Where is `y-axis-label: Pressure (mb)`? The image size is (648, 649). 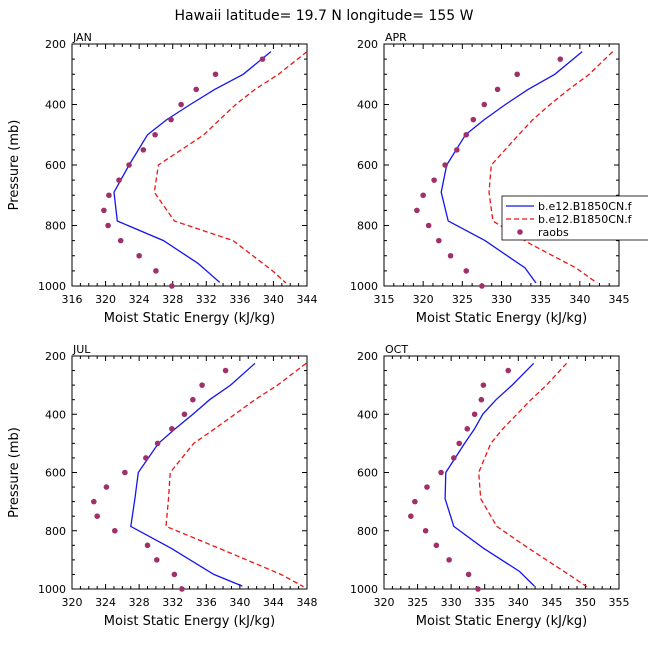
y-axis-label: Pressure (mb) is located at coordinates (14, 165).